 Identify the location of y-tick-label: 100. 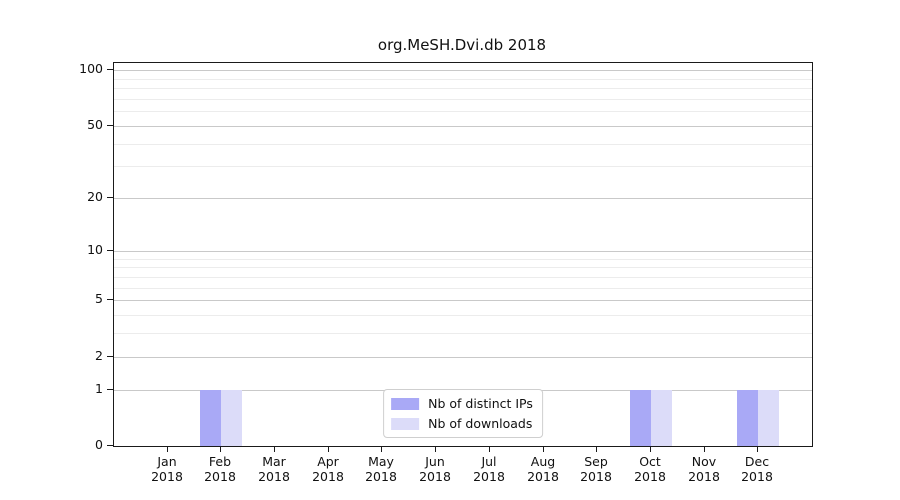
(91, 68).